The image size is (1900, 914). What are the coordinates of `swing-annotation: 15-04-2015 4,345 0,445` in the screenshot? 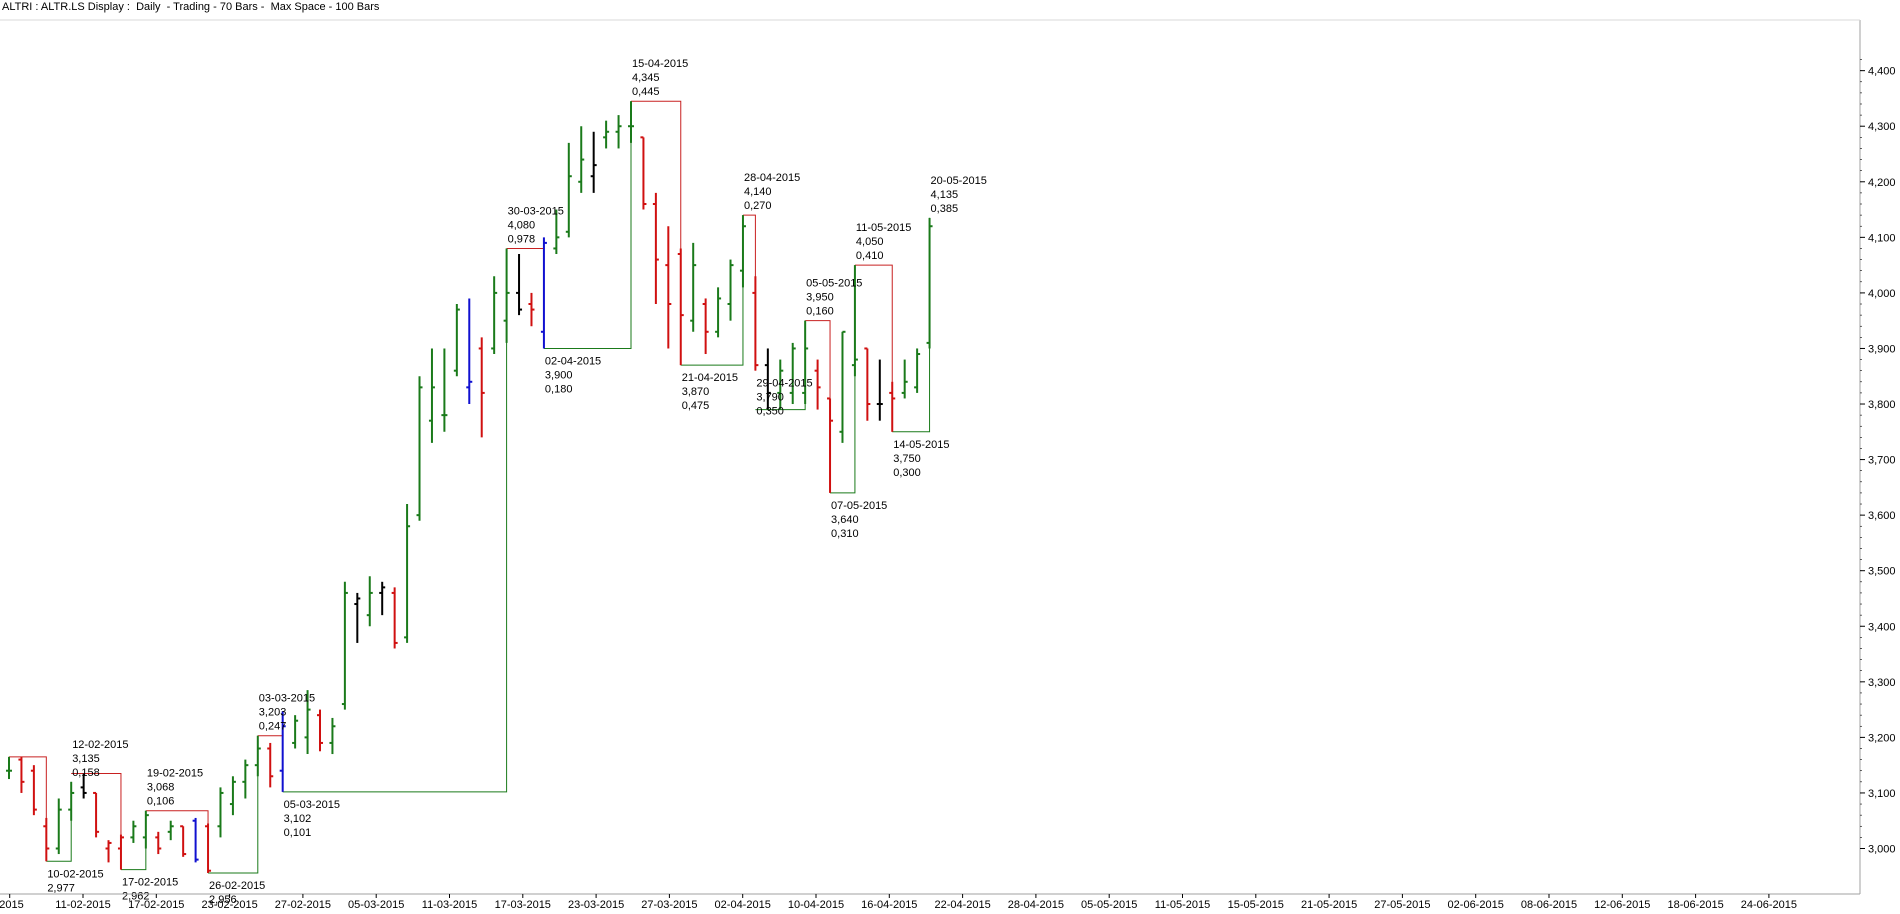 It's located at (660, 78).